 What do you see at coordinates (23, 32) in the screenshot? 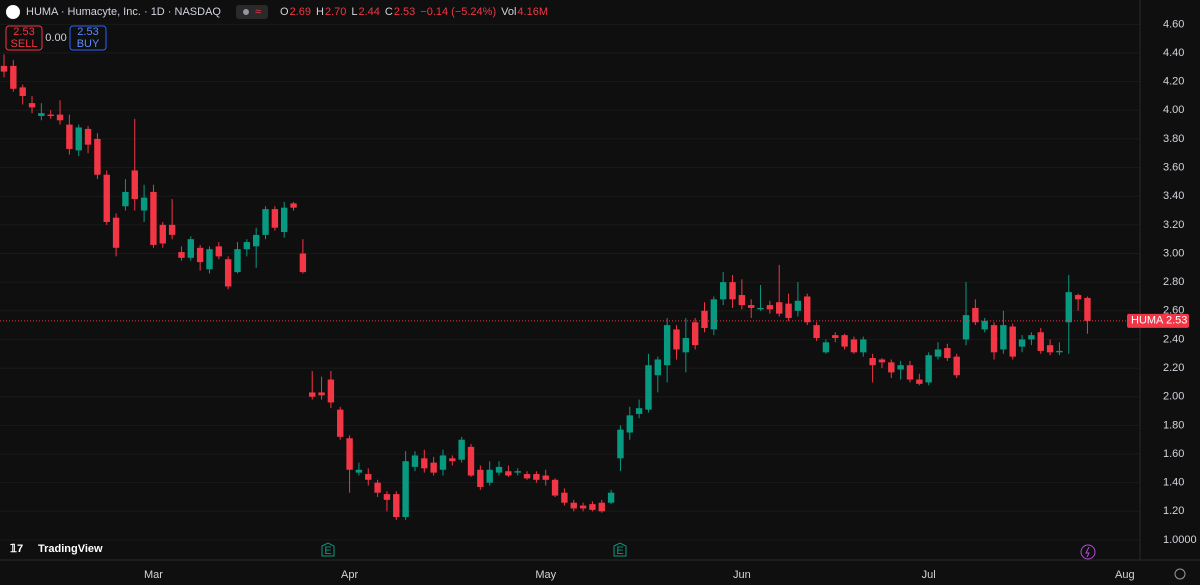
I see `sell-price: 2.53` at bounding box center [23, 32].